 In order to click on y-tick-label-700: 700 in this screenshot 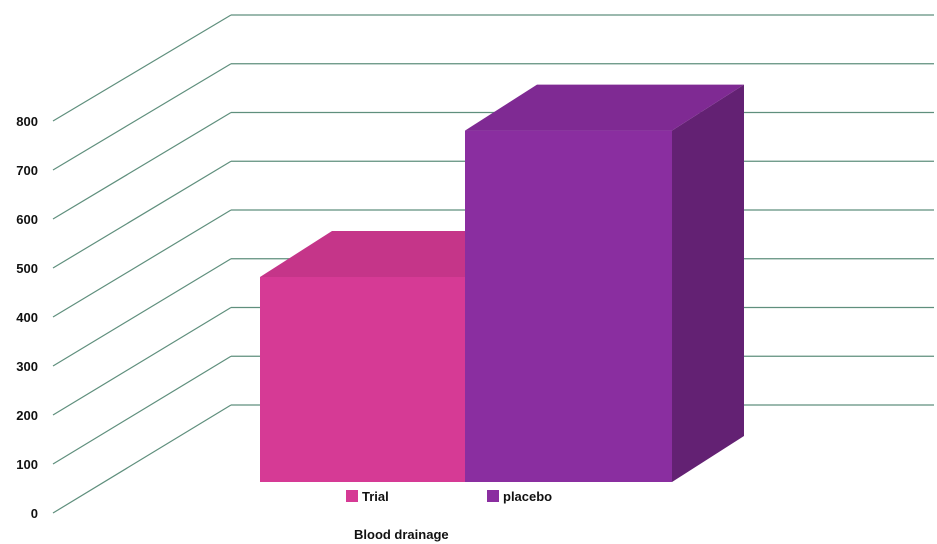, I will do `click(27, 170)`.